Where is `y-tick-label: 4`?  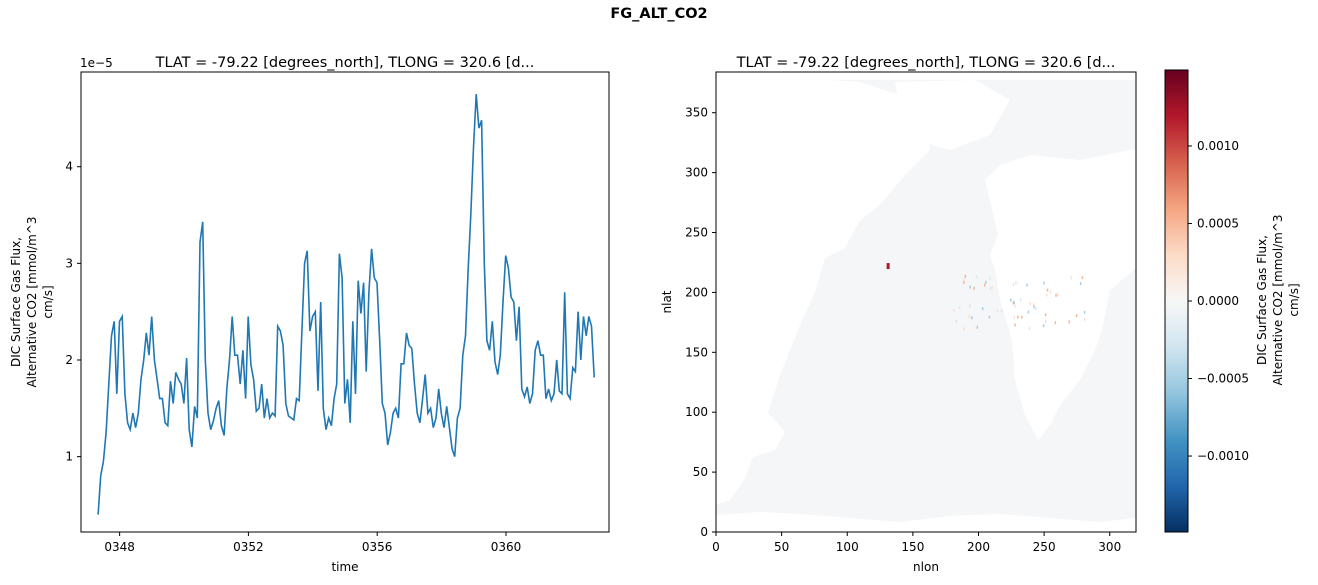
y-tick-label: 4 is located at coordinates (69, 167).